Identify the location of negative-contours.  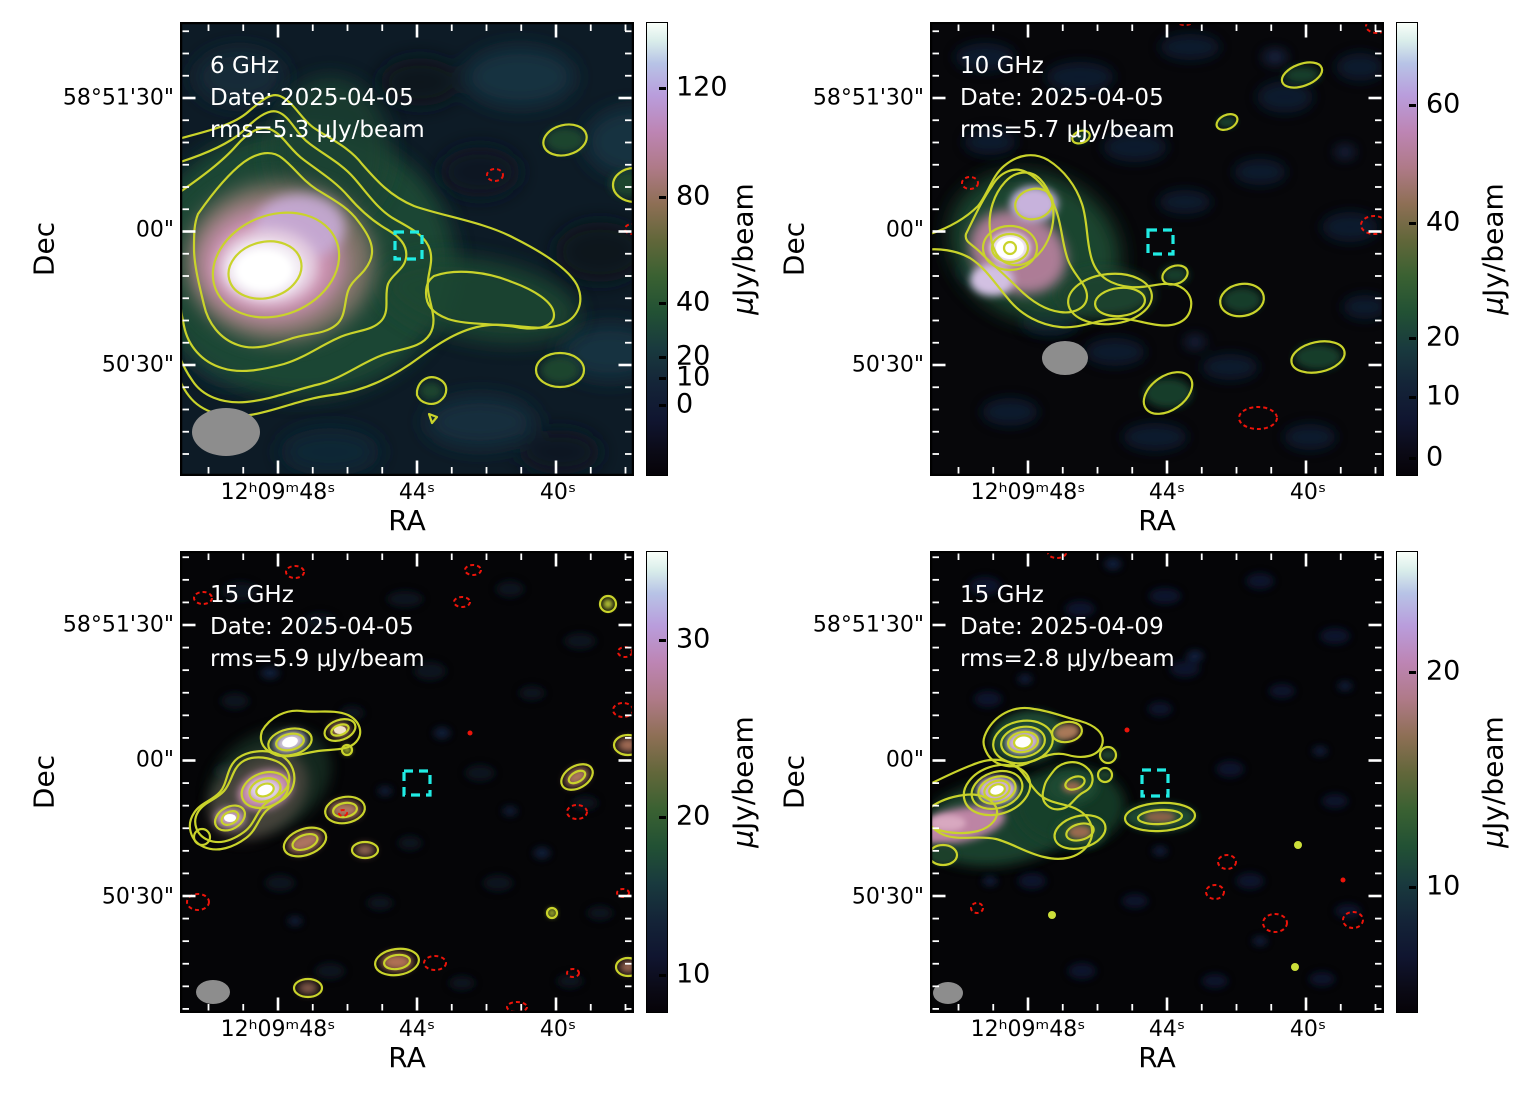
(1167, 742).